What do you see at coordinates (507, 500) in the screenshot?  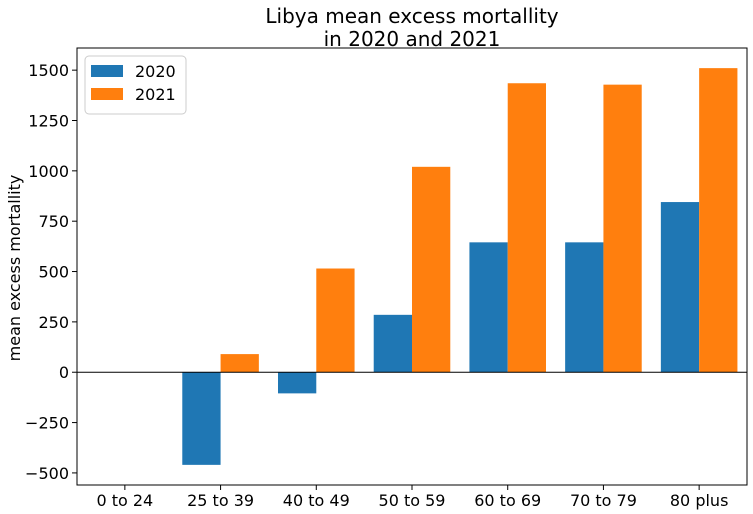 I see `x-tick-label: 60 to 69` at bounding box center [507, 500].